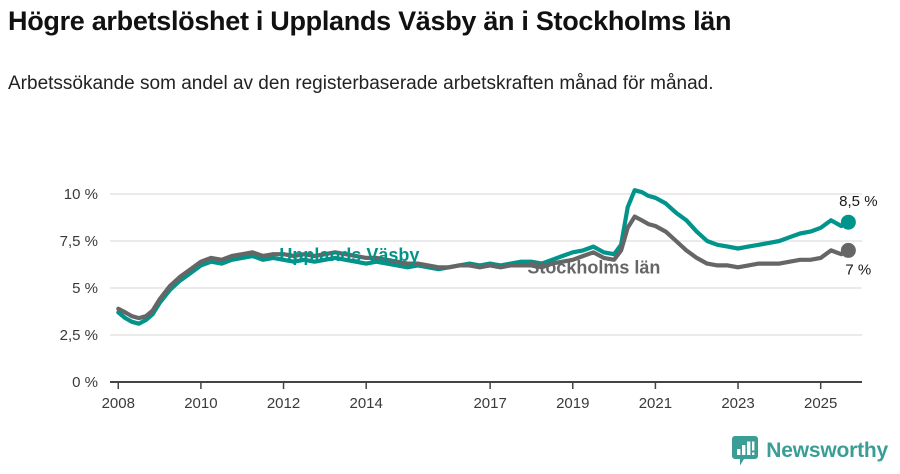  Describe the element at coordinates (469, 261) in the screenshot. I see `chart-series-labels: Upplands Väsby Stockholms län` at that location.